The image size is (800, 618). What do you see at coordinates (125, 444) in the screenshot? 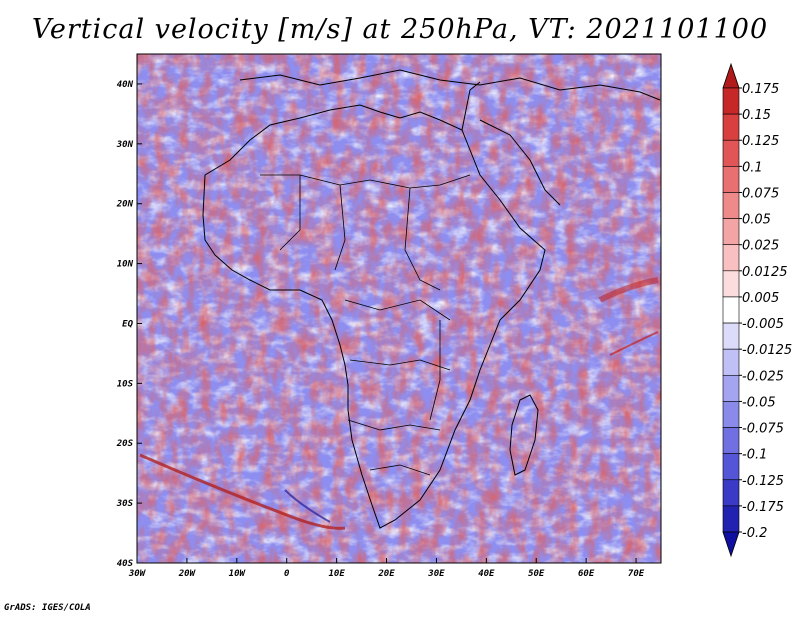
I see `lat-tick-label: 20S` at bounding box center [125, 444].